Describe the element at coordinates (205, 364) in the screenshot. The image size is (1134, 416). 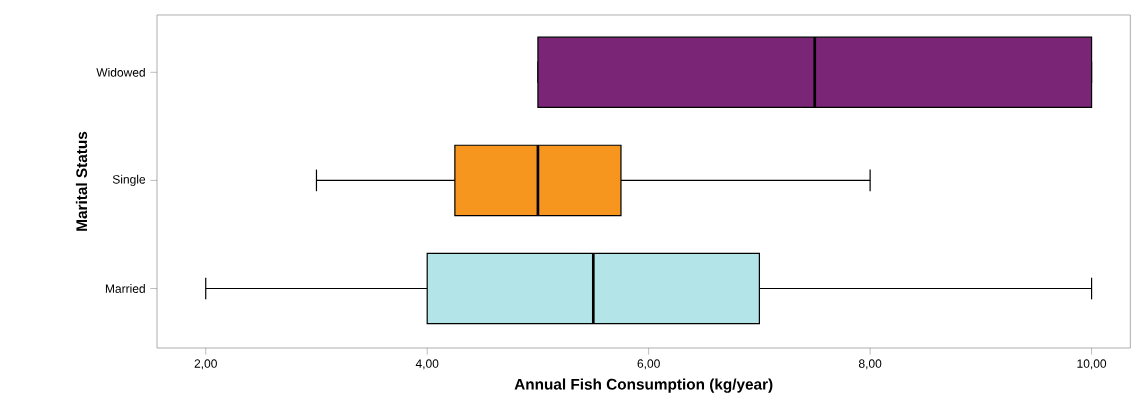
I see `x-tick-label: 2,00` at that location.